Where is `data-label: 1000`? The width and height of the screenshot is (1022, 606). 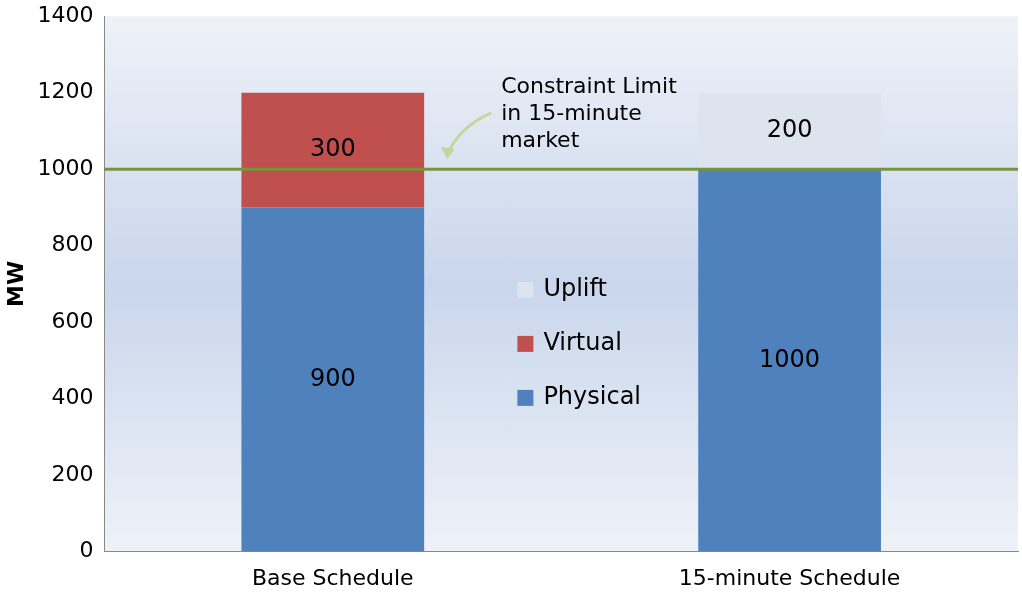 data-label: 1000 is located at coordinates (790, 358).